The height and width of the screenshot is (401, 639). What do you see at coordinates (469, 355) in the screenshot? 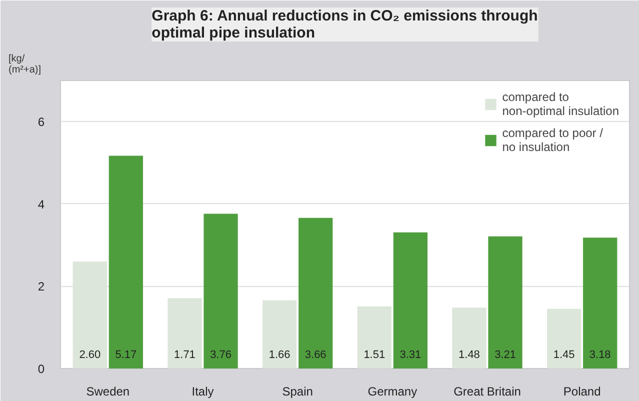
I see `data-label: 1.48` at bounding box center [469, 355].